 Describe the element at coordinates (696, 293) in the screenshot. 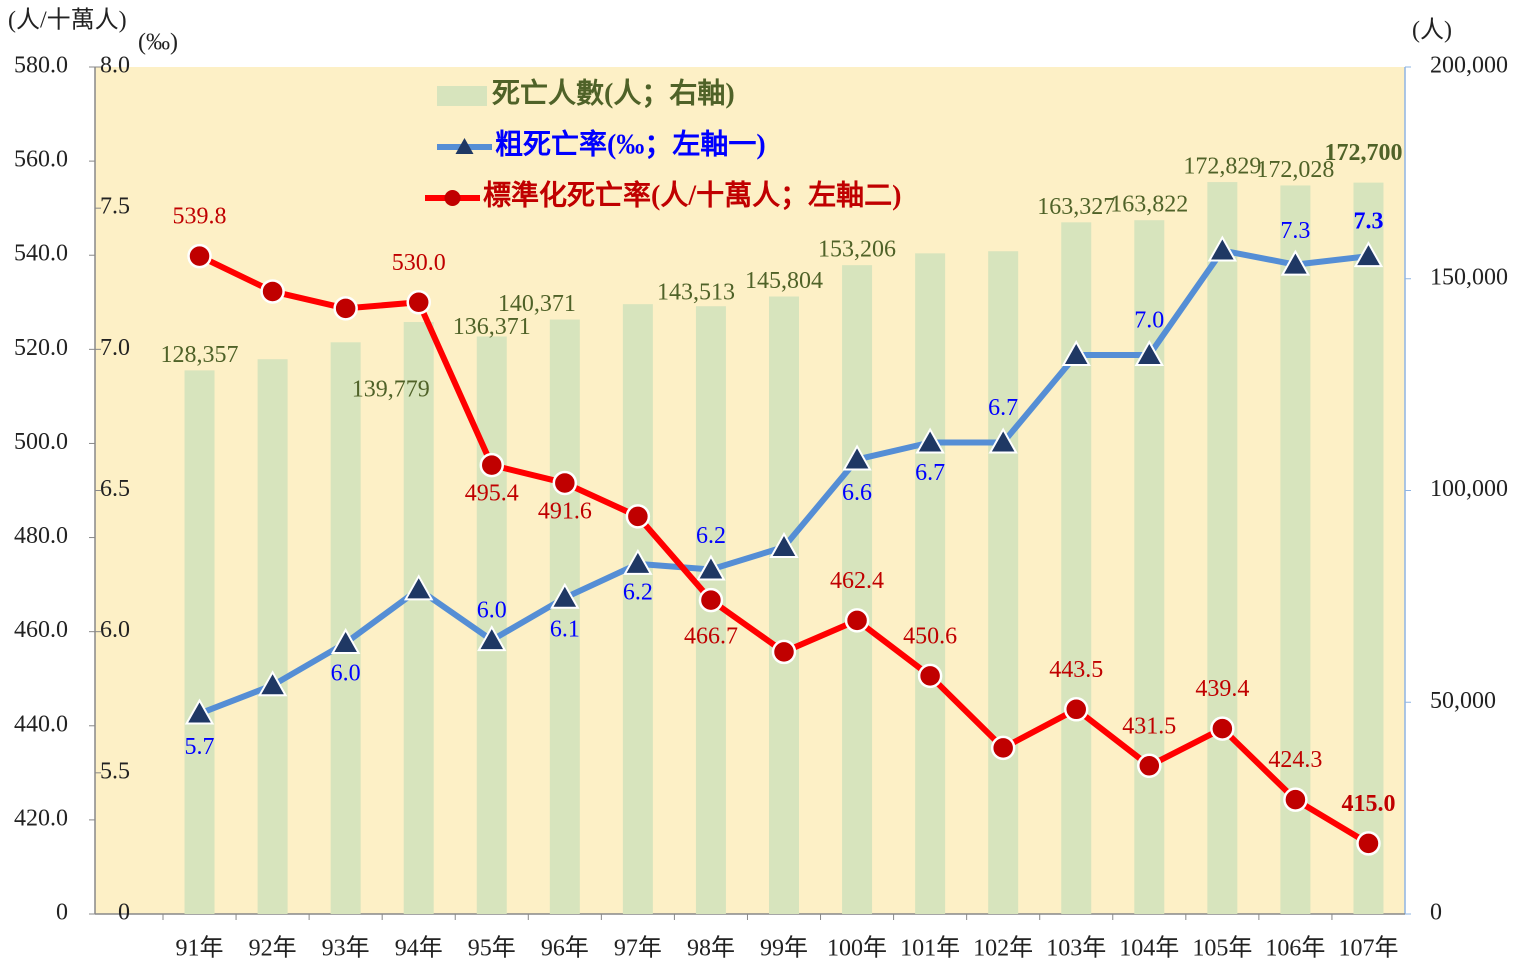

I see `data-label: 143,513` at that location.